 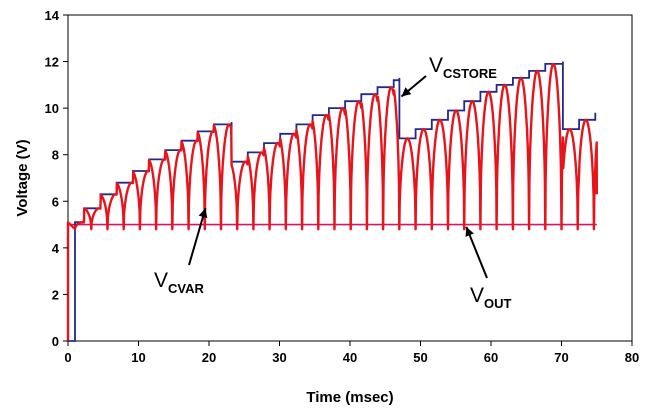 I want to click on x-tick-label: 20, so click(x=209, y=357).